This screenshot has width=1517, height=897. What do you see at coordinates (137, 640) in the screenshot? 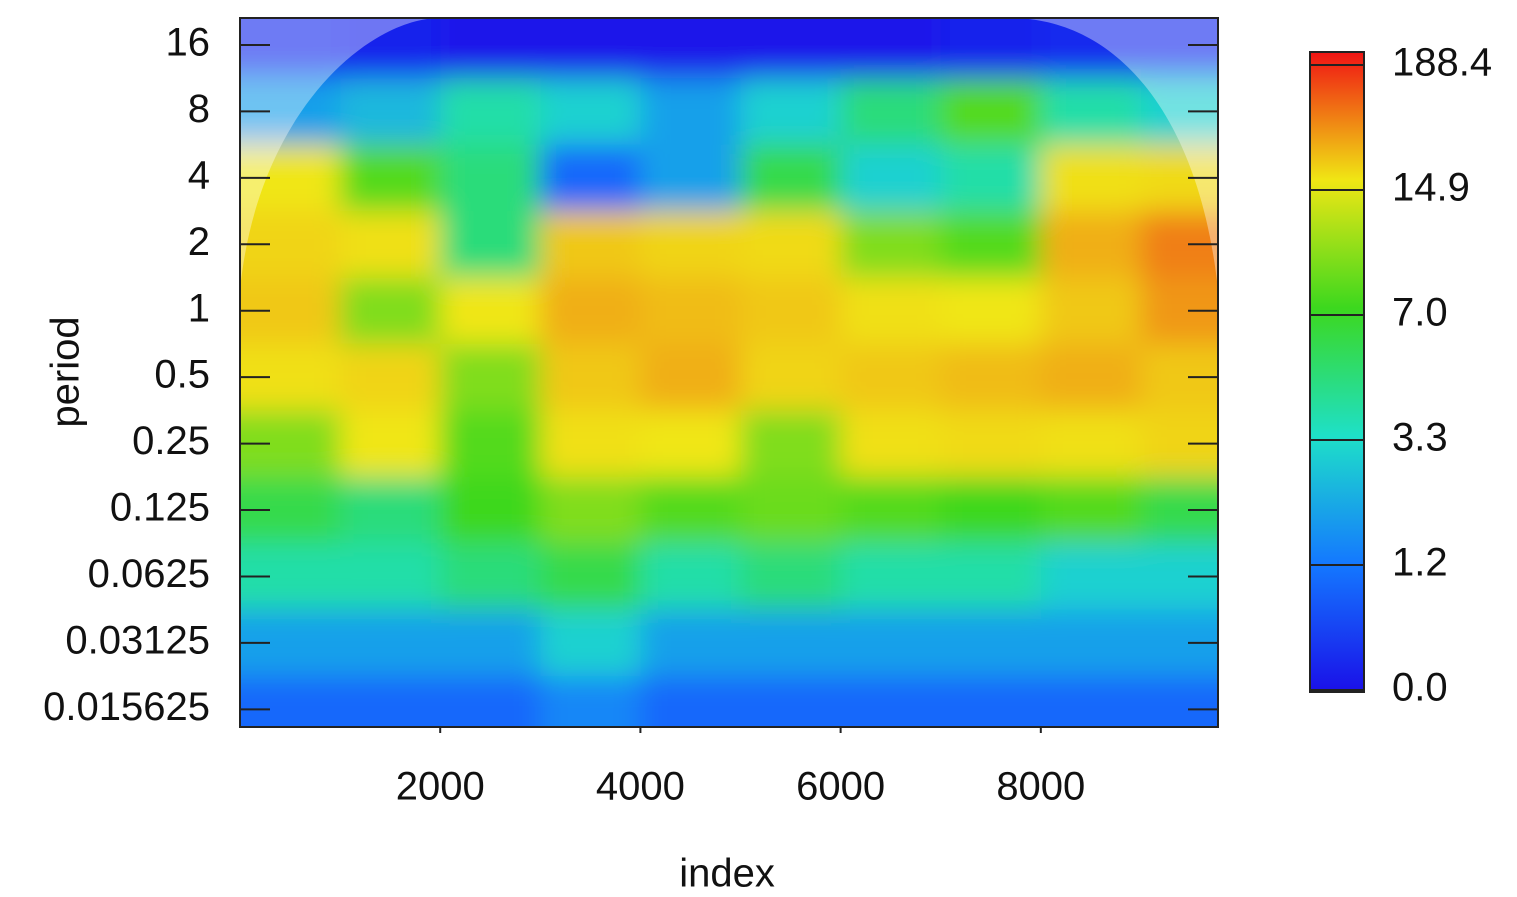
I see `y-tick-label: 0.03125` at bounding box center [137, 640].